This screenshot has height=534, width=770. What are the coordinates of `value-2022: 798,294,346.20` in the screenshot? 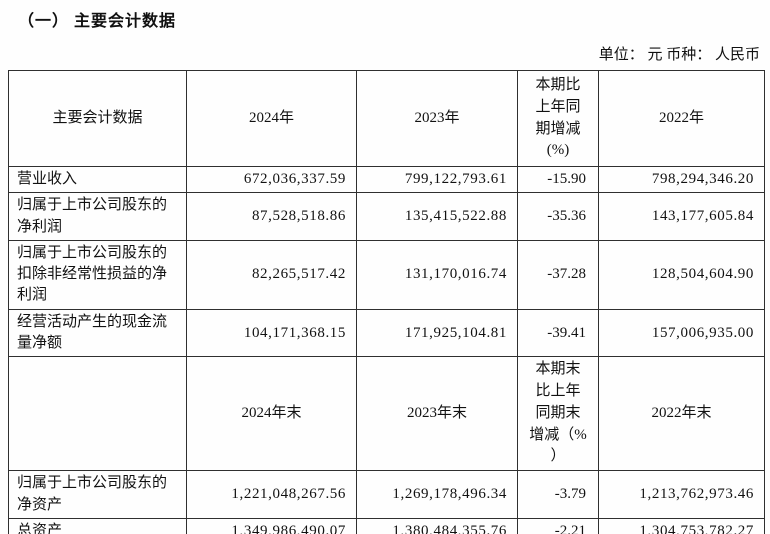 It's located at (681, 179).